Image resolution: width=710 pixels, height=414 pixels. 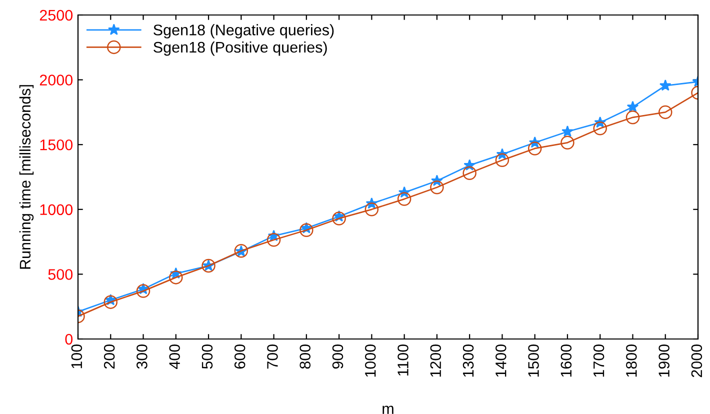 I want to click on y-tick-label: 0, so click(x=69, y=339).